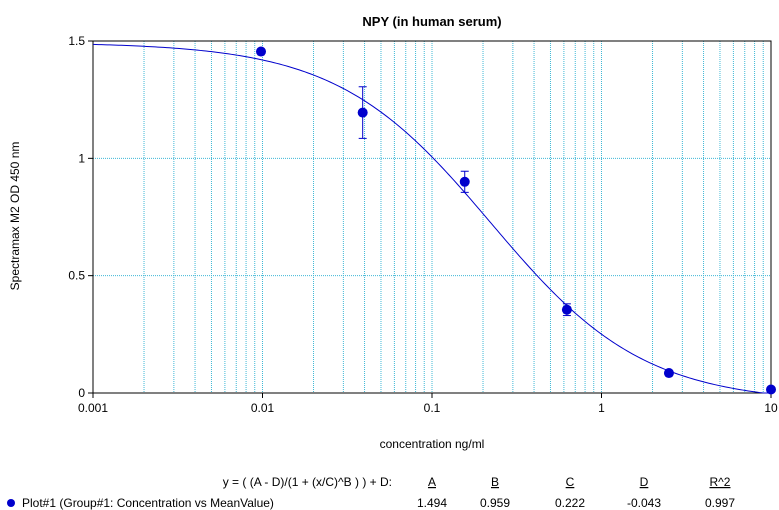 This screenshot has height=510, width=779. I want to click on x-axis-label: concentration ng/ml, so click(432, 444).